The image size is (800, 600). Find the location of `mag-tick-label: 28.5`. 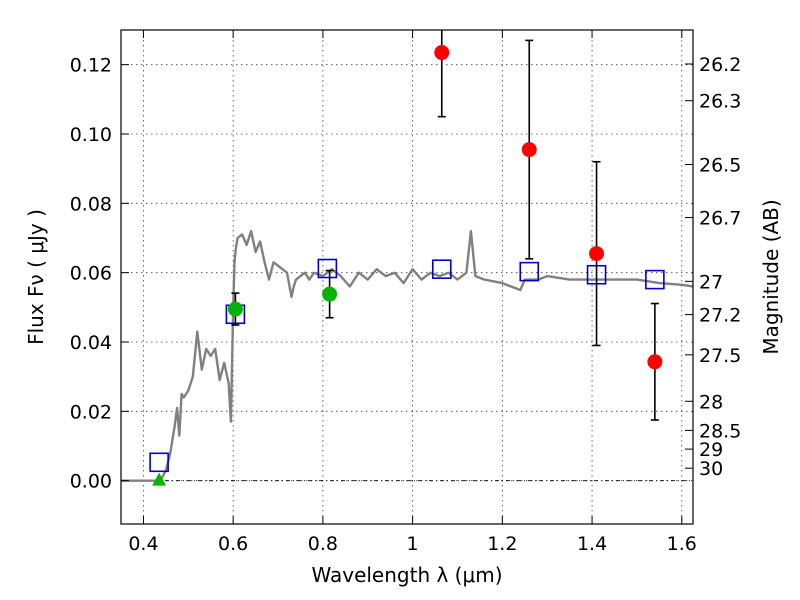

mag-tick-label: 28.5 is located at coordinates (720, 431).